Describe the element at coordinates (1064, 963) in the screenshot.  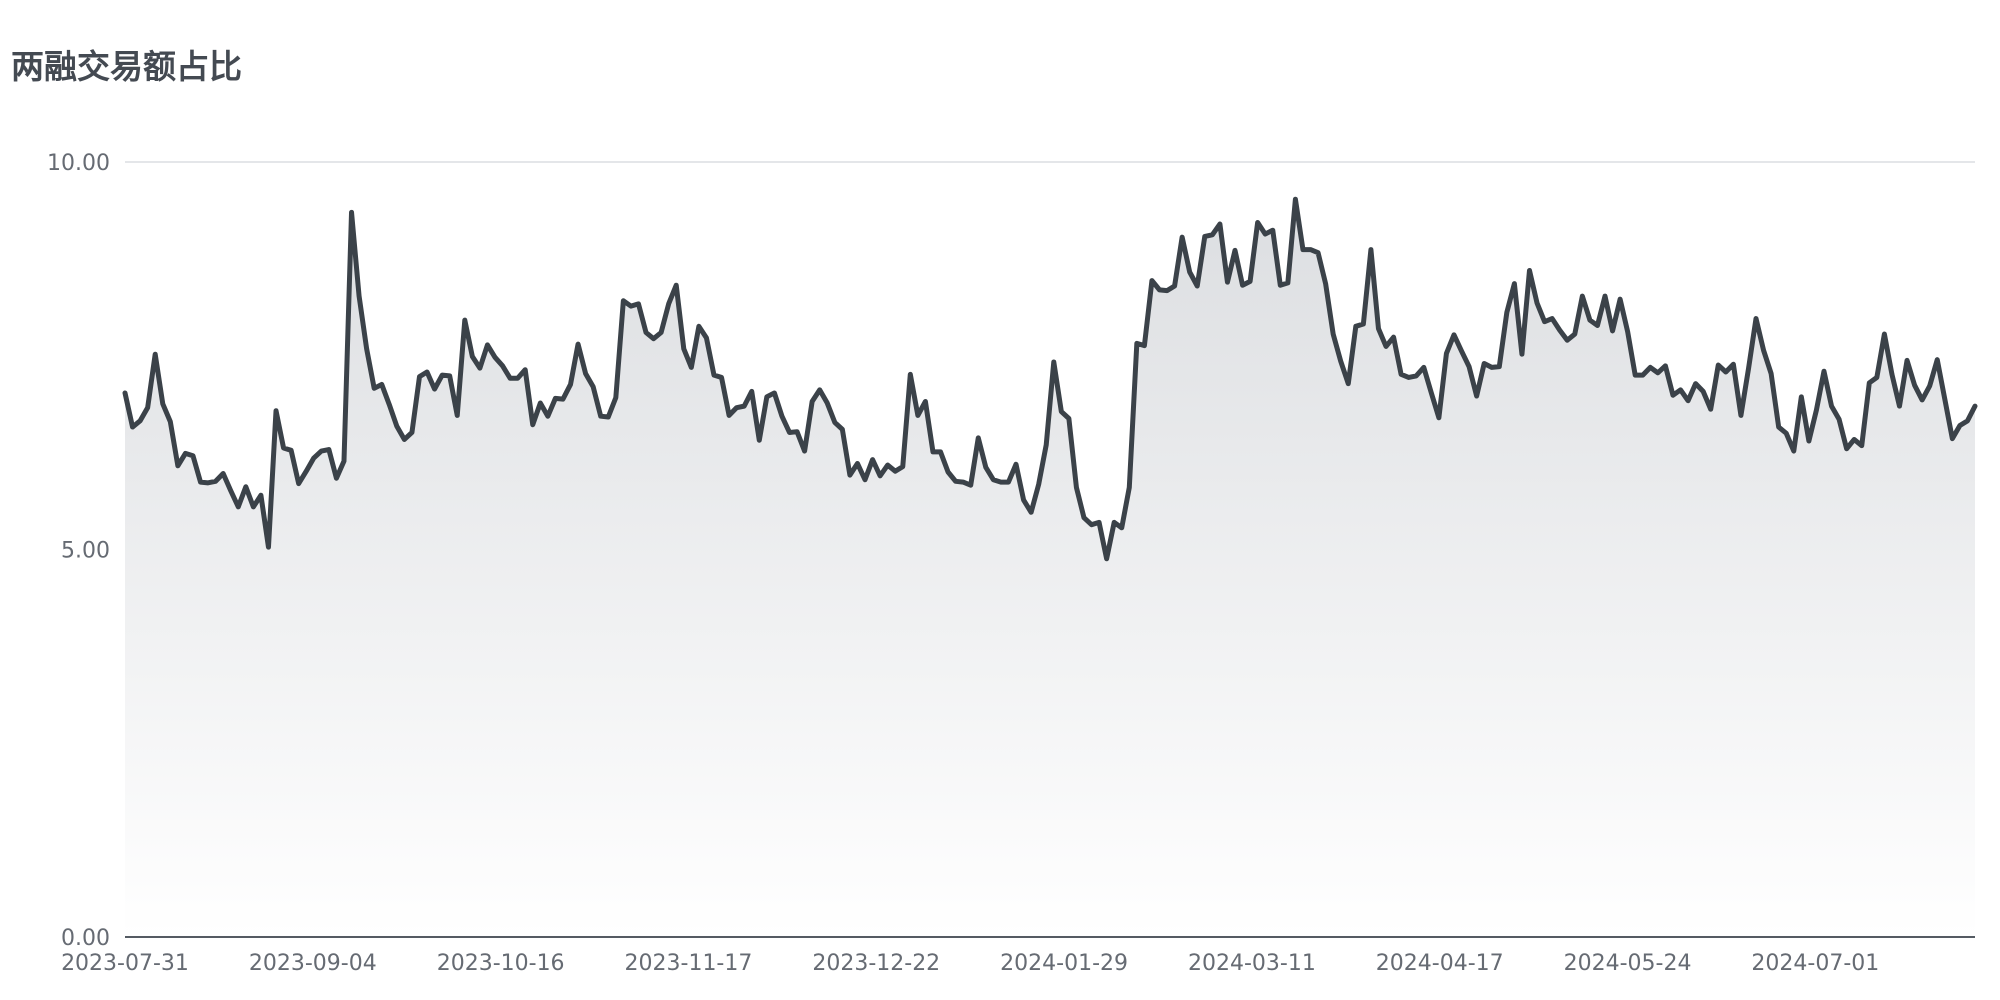
I see `x-tick-label: 2024-01-29` at that location.